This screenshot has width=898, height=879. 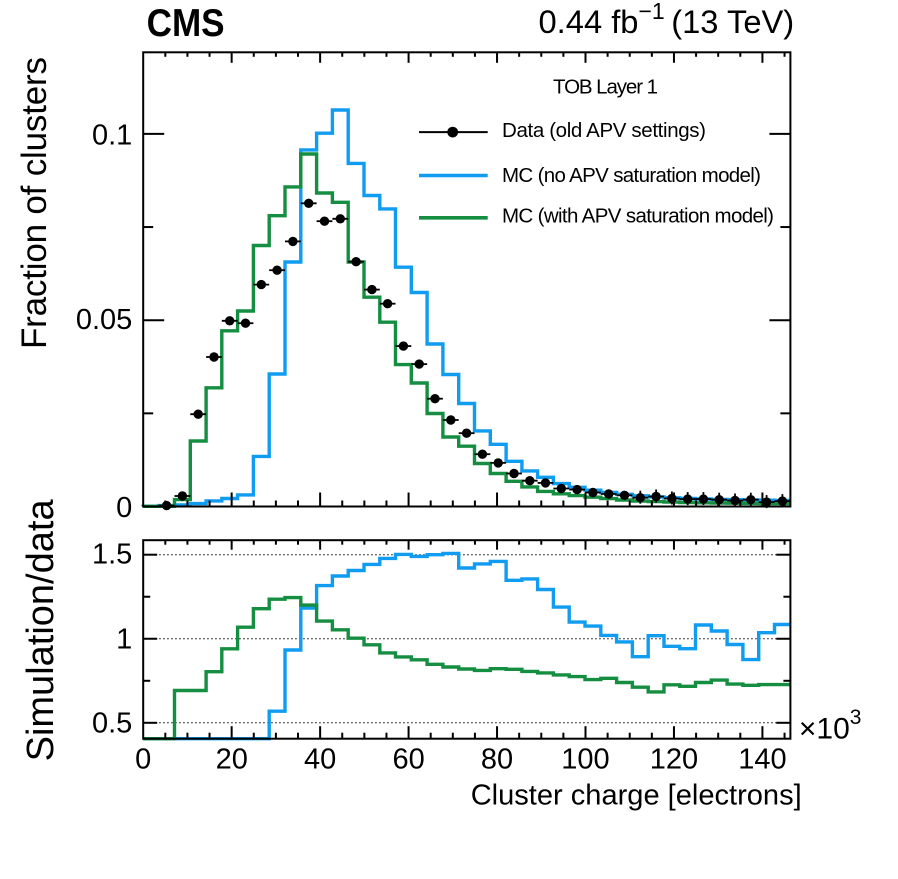 What do you see at coordinates (631, 175) in the screenshot?
I see `svg-text: MC (no APV saturation model)` at bounding box center [631, 175].